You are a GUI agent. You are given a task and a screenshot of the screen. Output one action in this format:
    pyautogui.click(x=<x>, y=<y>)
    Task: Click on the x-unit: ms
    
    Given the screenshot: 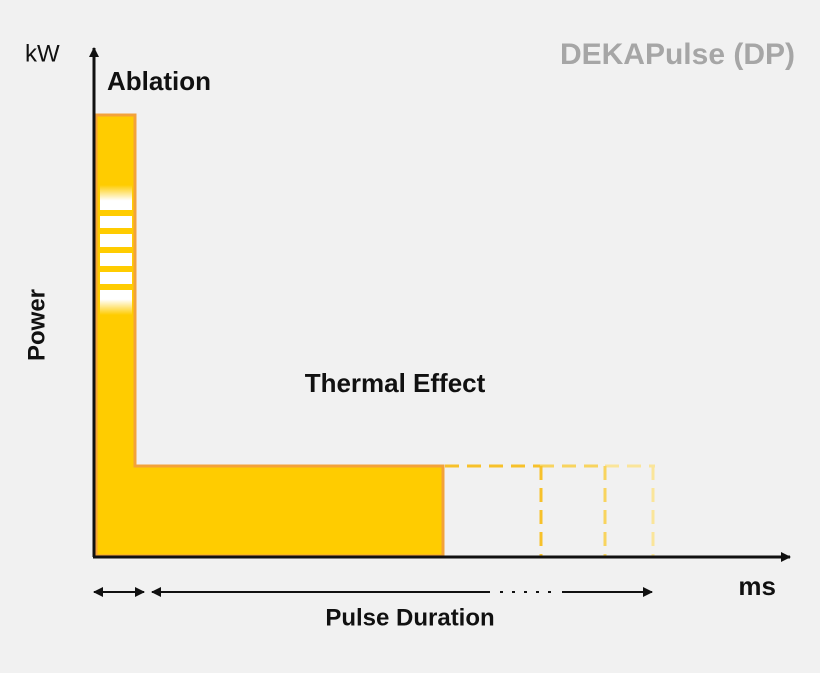 What is the action you would take?
    pyautogui.click(x=757, y=586)
    